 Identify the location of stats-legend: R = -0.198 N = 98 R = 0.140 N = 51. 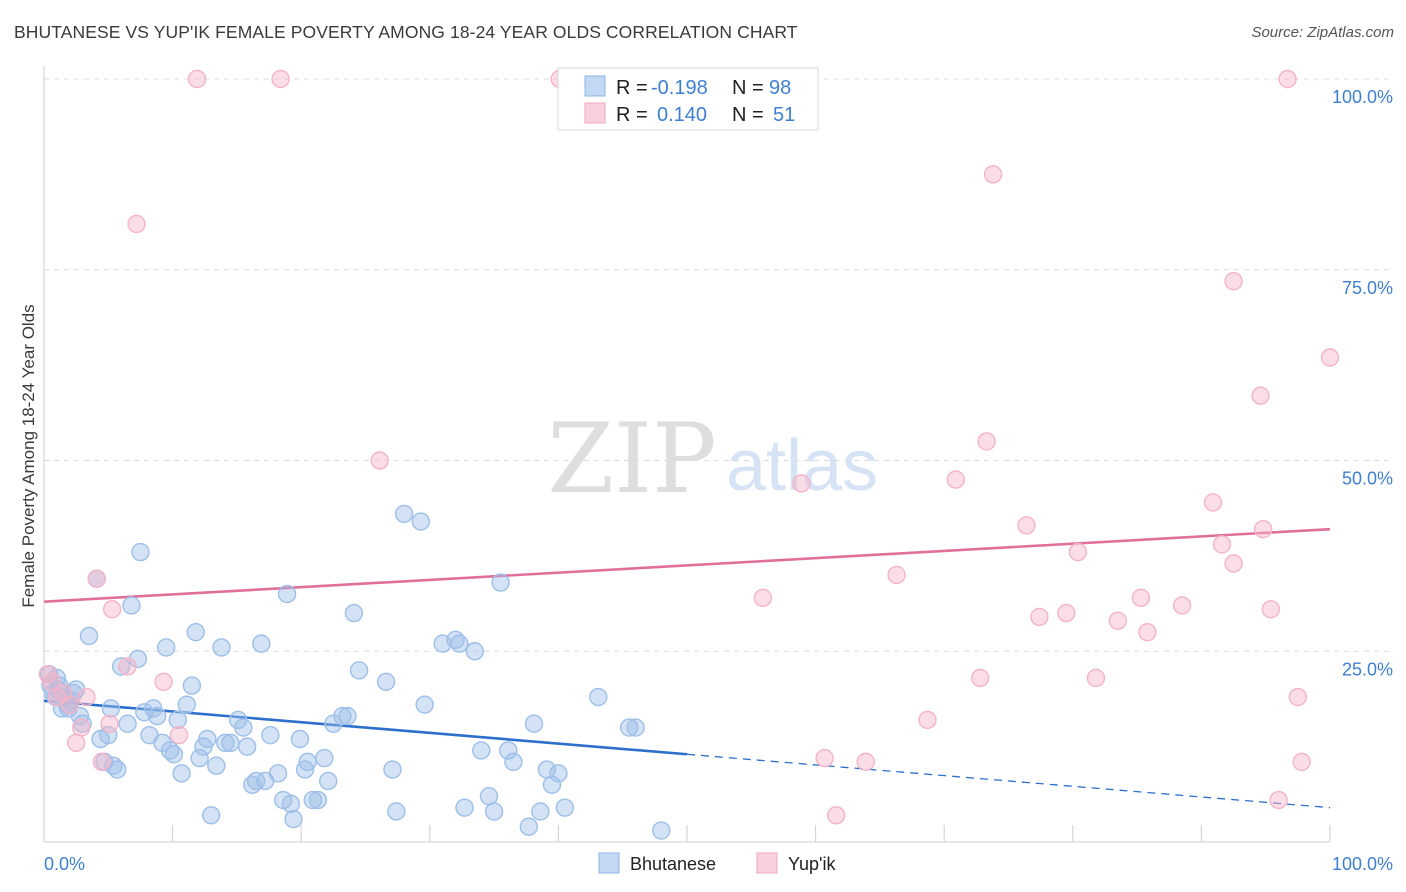
(688, 99).